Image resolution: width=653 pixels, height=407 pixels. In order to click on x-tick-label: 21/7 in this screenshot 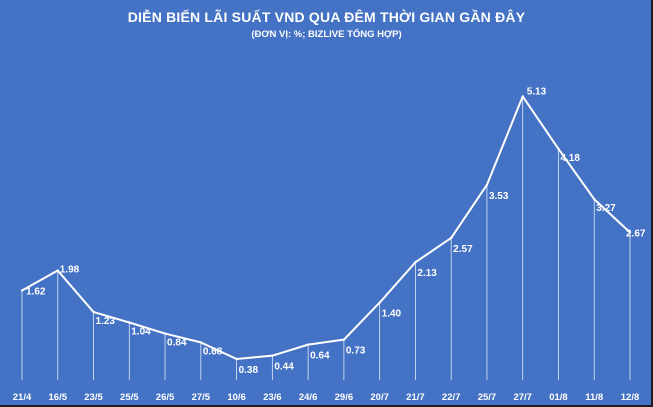, I will do `click(415, 397)`.